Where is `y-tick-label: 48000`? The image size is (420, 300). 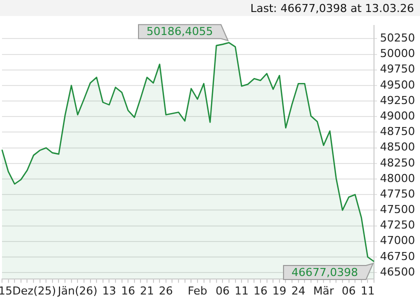 y-tick-label: 48000 is located at coordinates (398, 178).